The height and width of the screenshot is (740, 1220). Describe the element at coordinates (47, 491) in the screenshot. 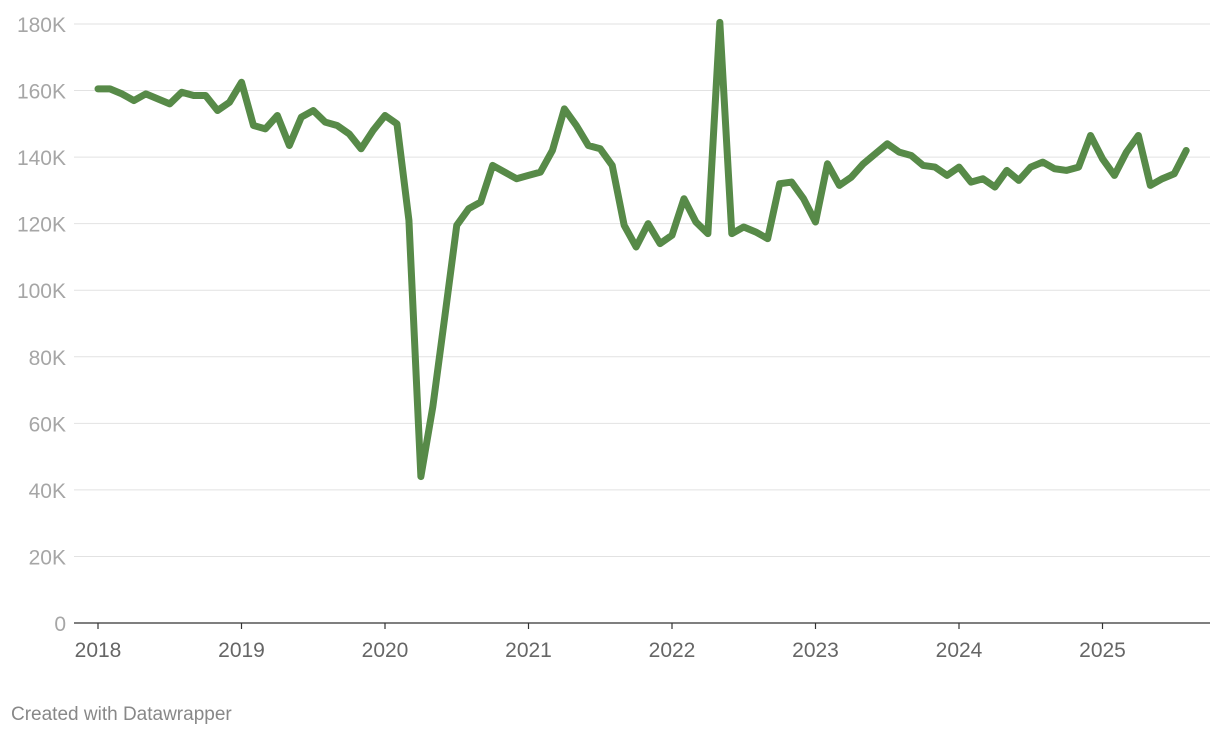

I see `y-tick-label: 40K` at that location.